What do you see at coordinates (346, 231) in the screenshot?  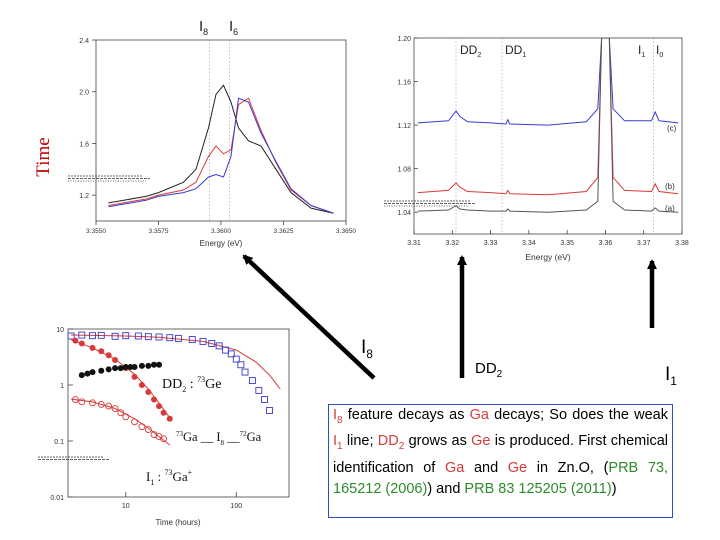 I see `chart1-x-tick-label: 3.3650` at bounding box center [346, 231].